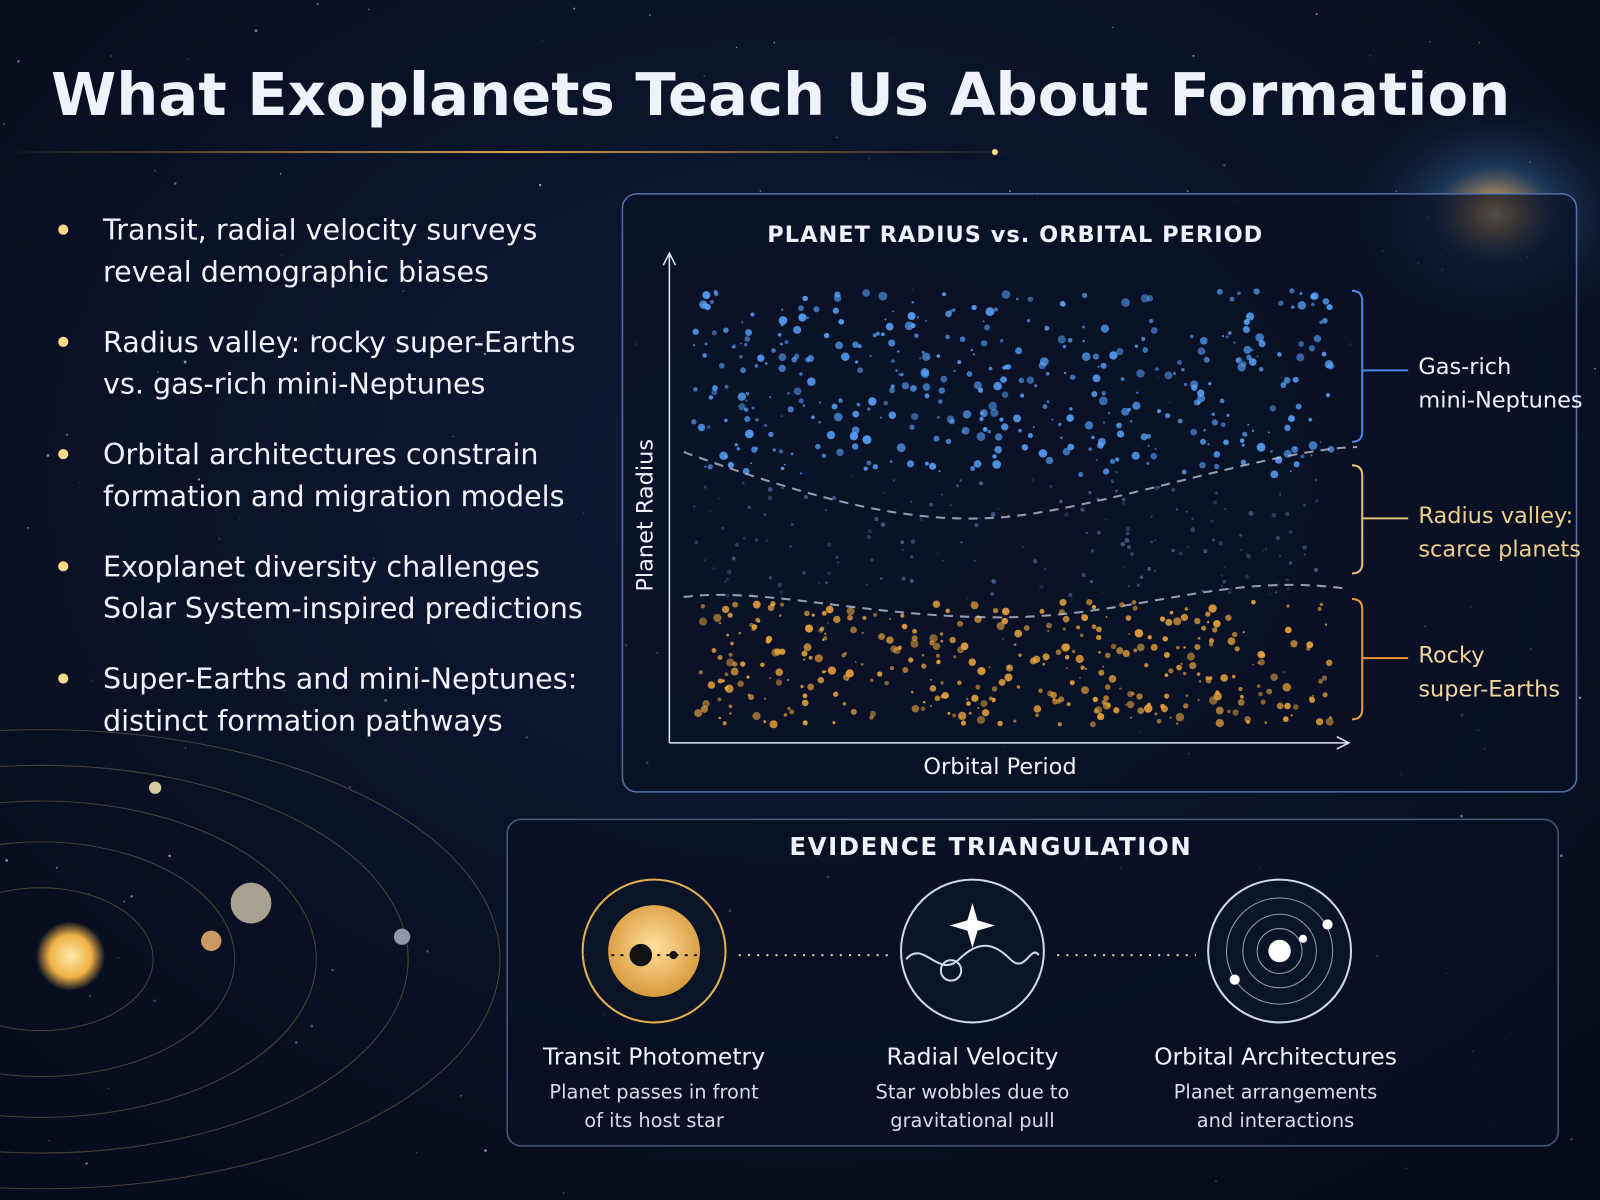  Describe the element at coordinates (1280, 951) in the screenshot. I see `orbit-icon` at that location.